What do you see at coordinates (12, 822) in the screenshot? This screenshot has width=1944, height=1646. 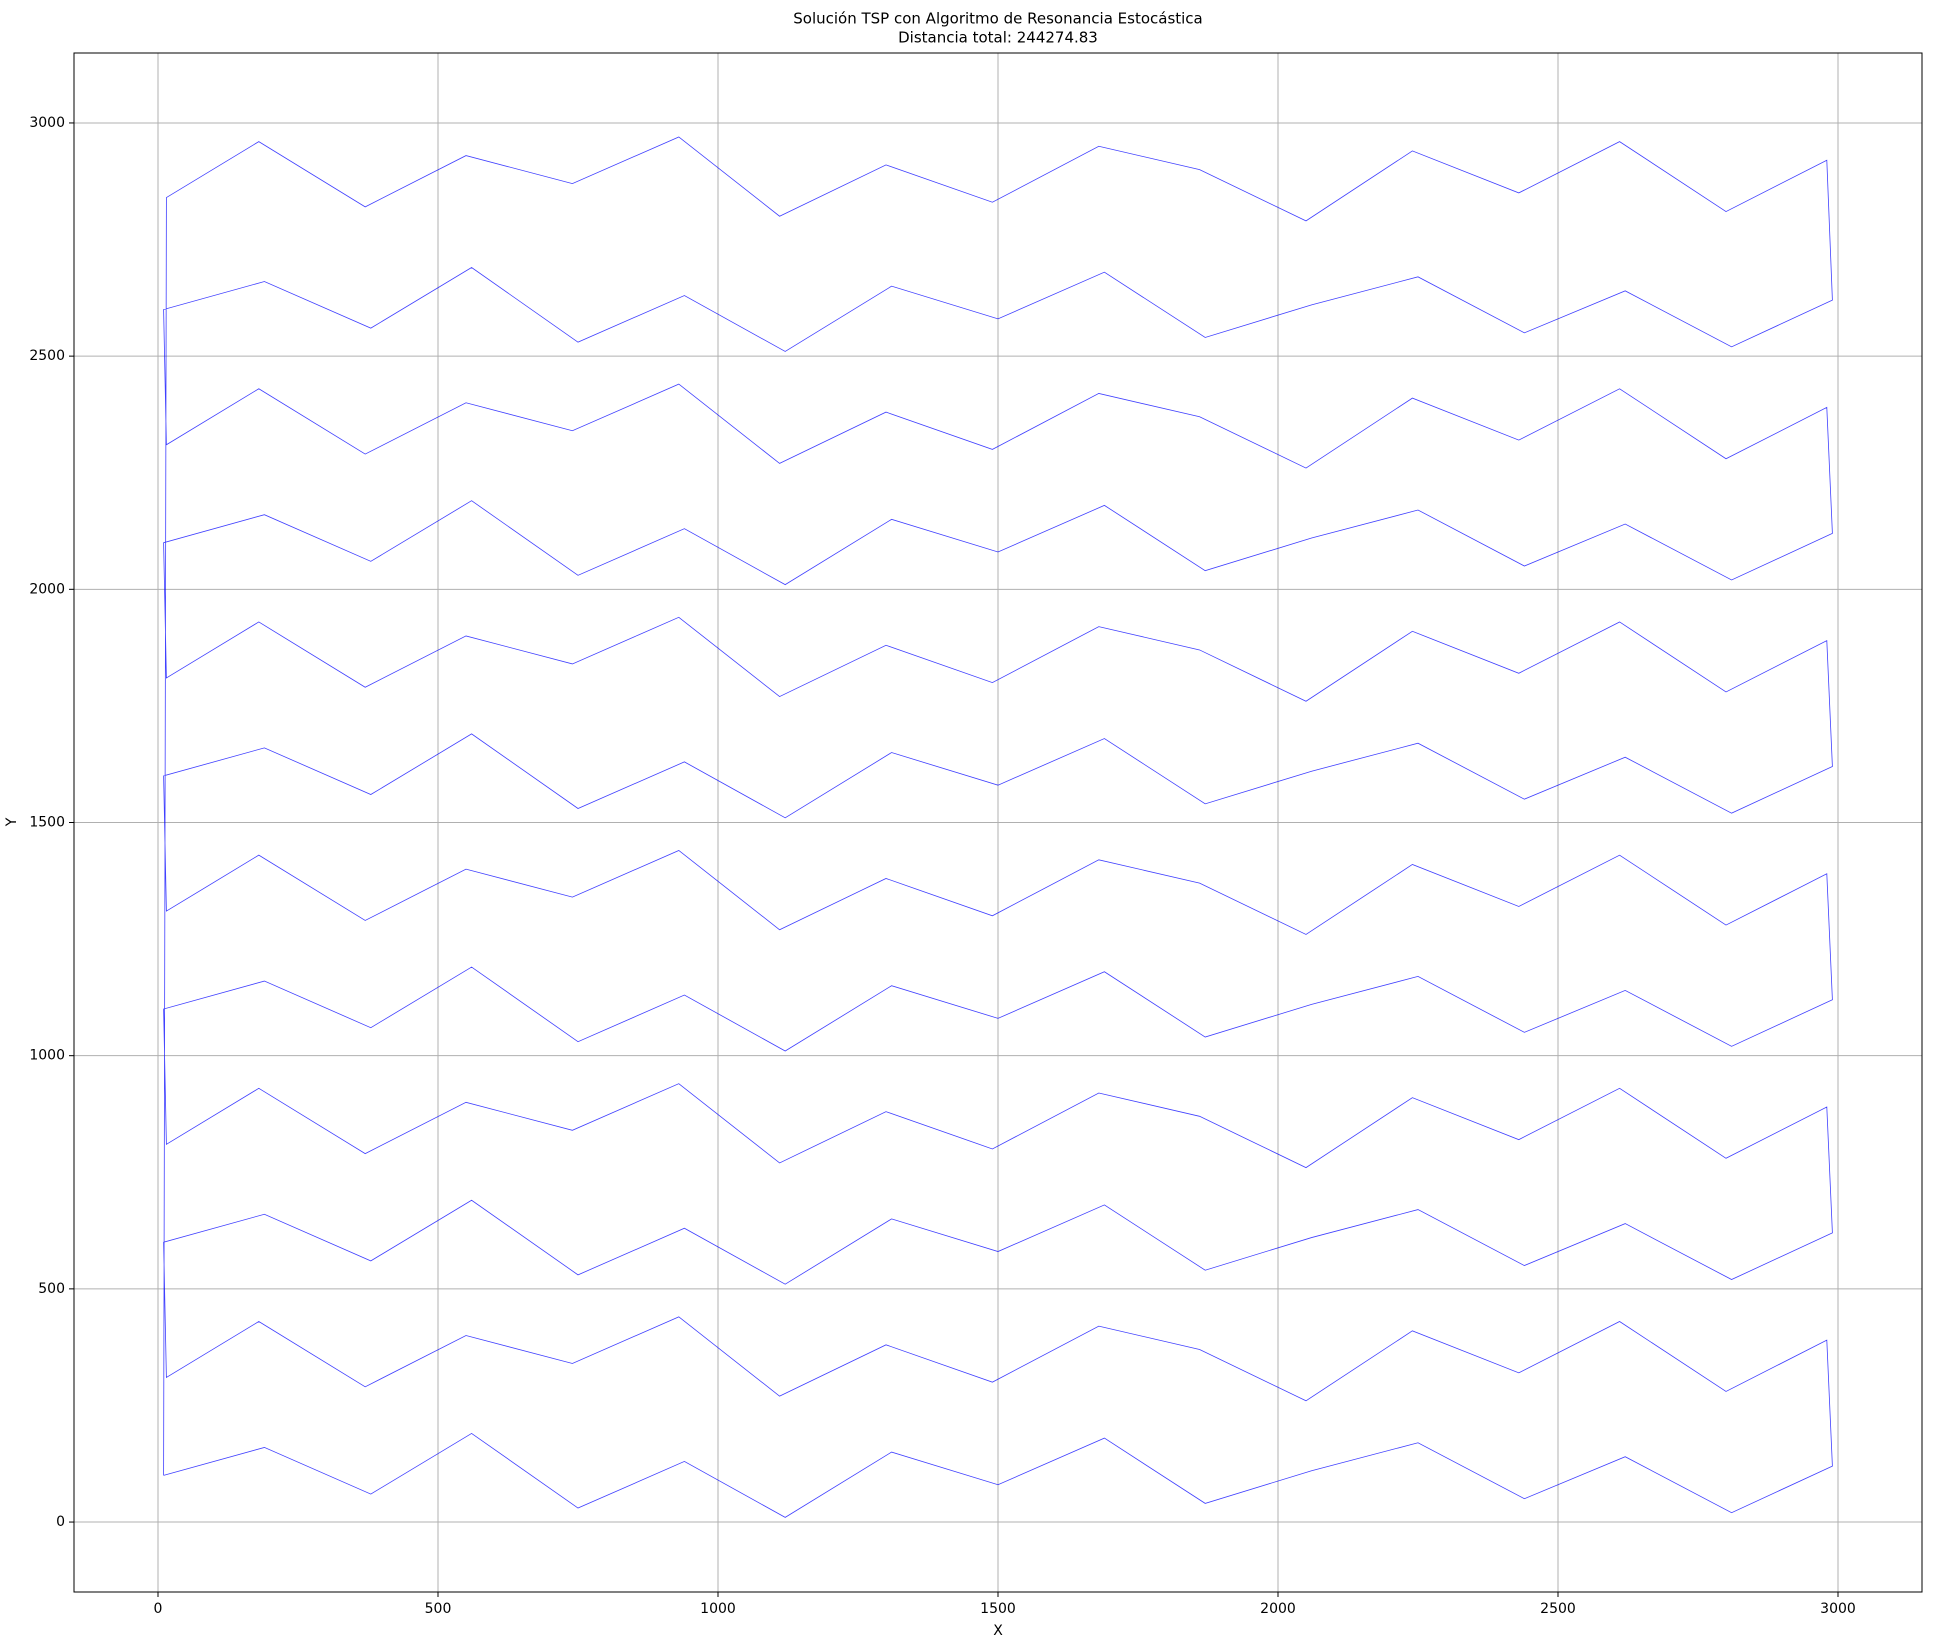 I see `y-axis-label: Y` at bounding box center [12, 822].